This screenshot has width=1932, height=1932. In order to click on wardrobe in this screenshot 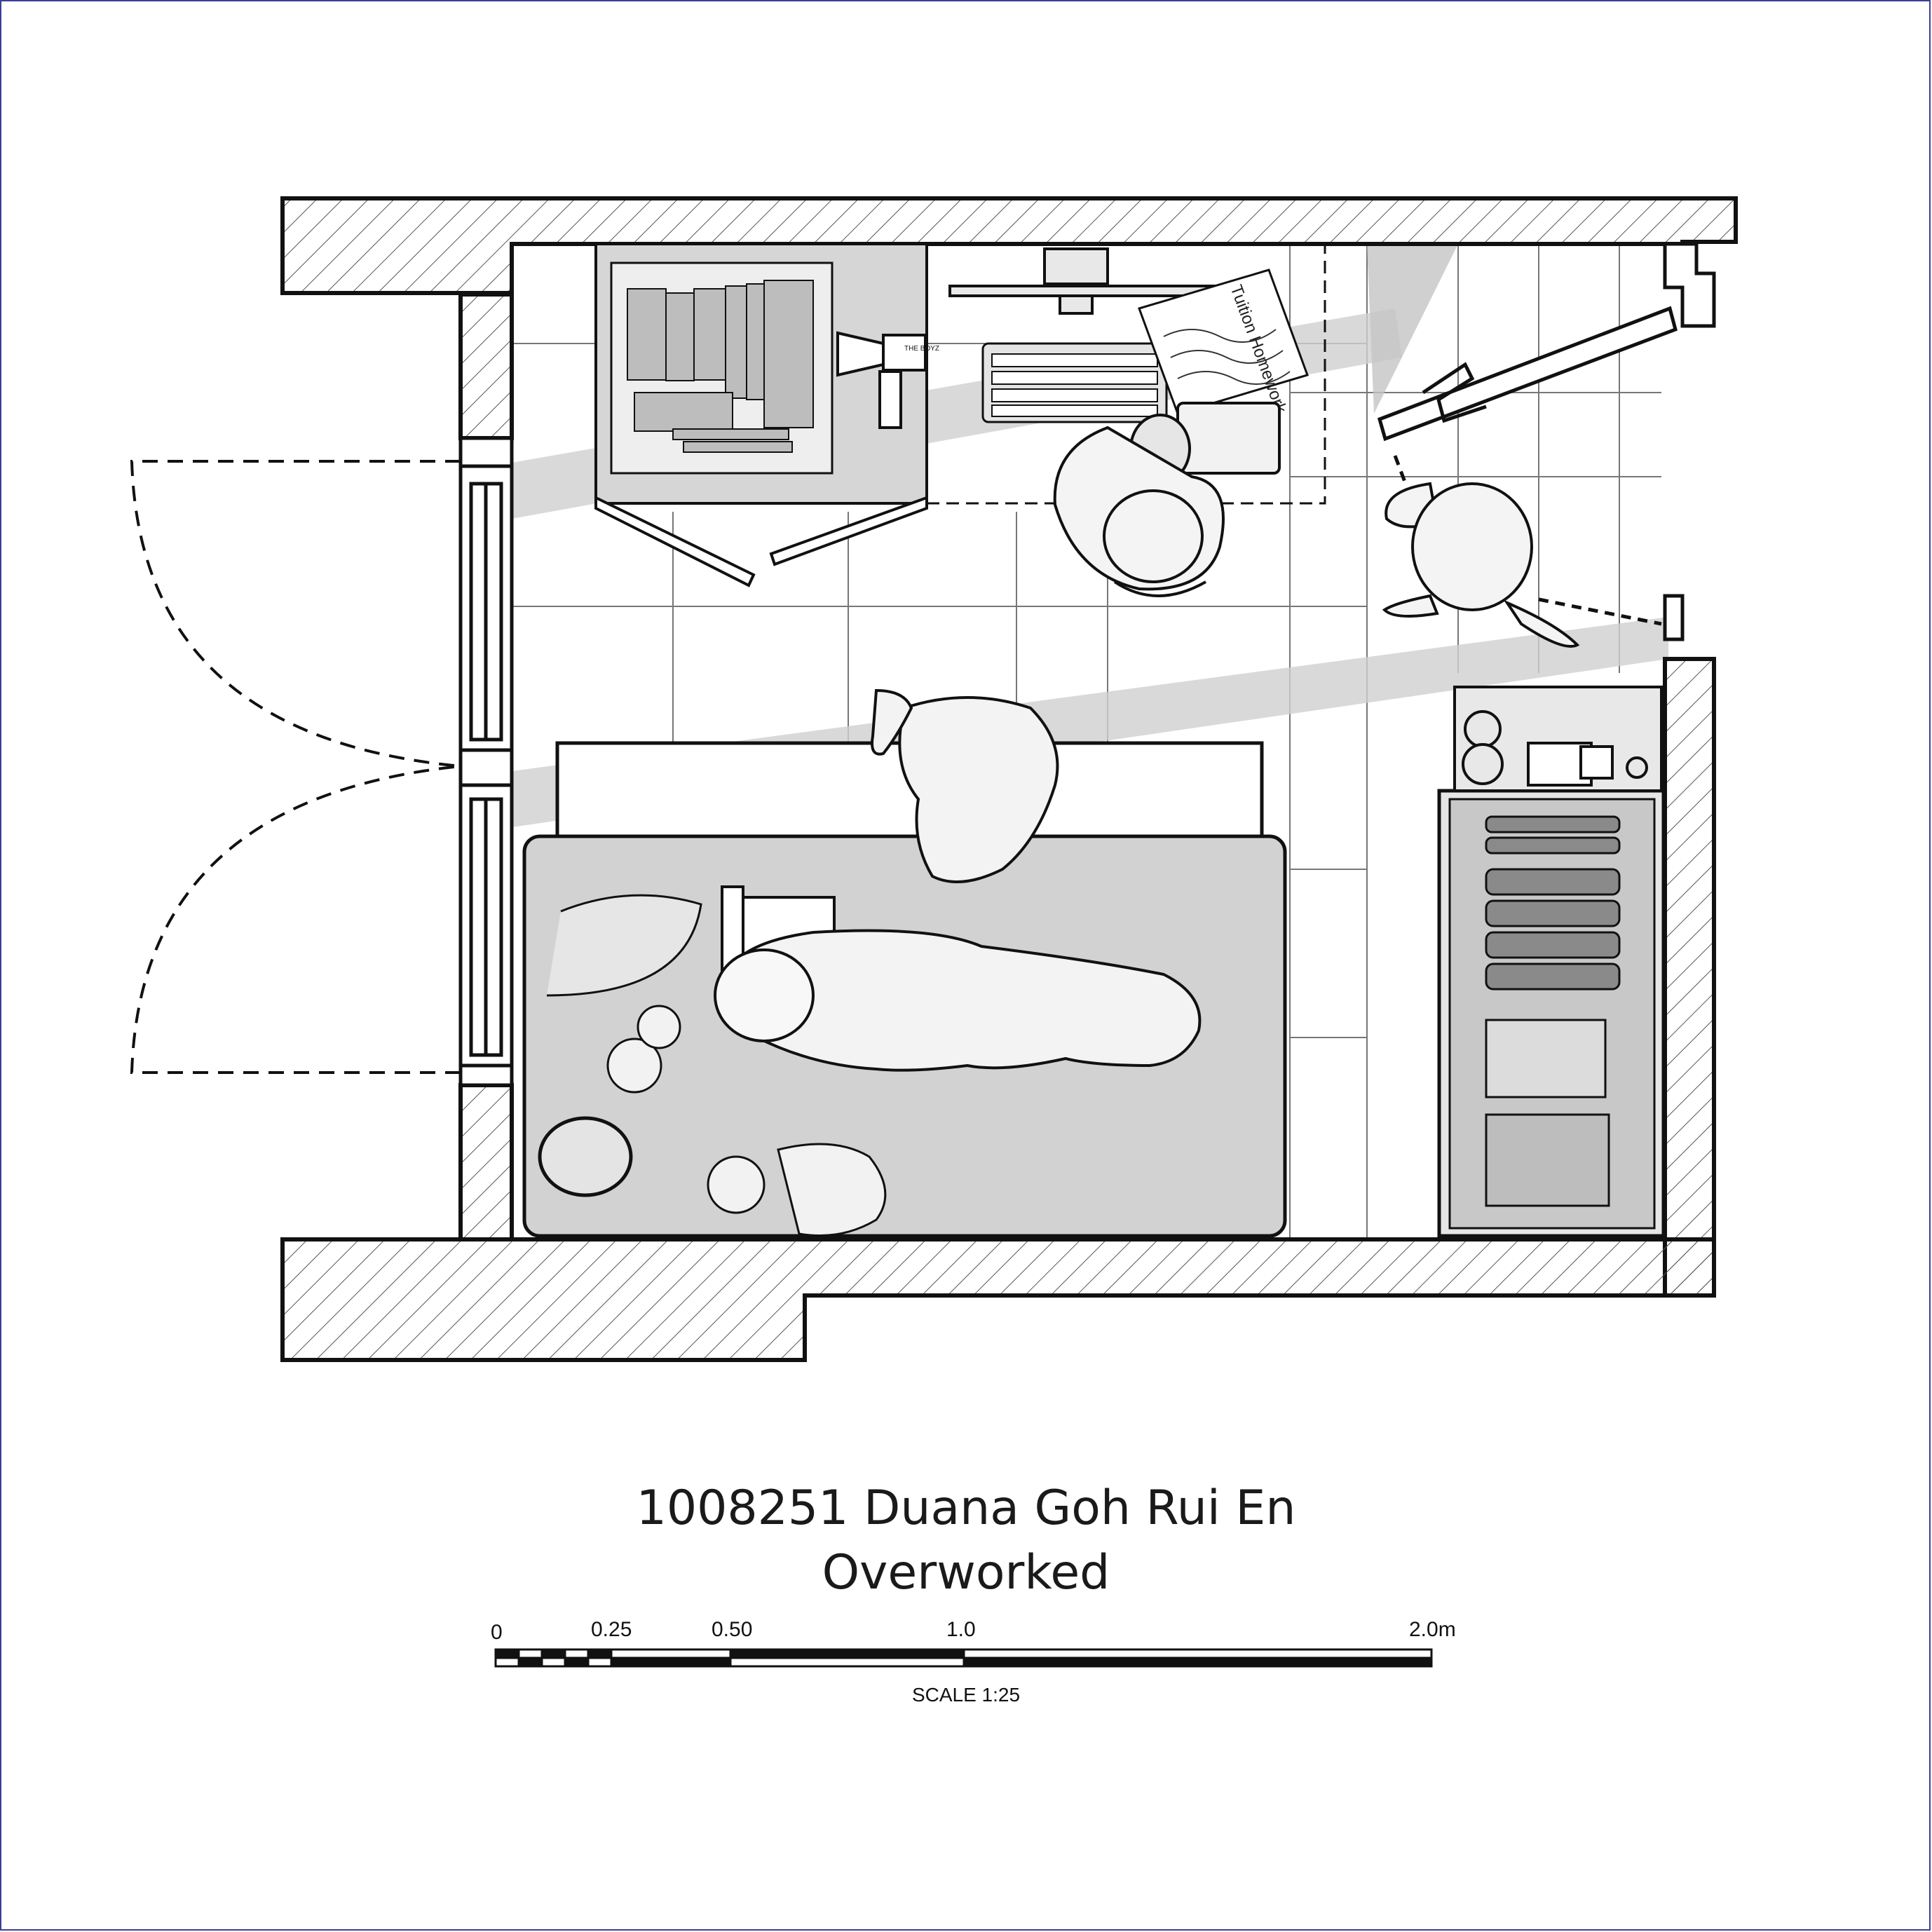, I will do `click(1551, 1013)`.